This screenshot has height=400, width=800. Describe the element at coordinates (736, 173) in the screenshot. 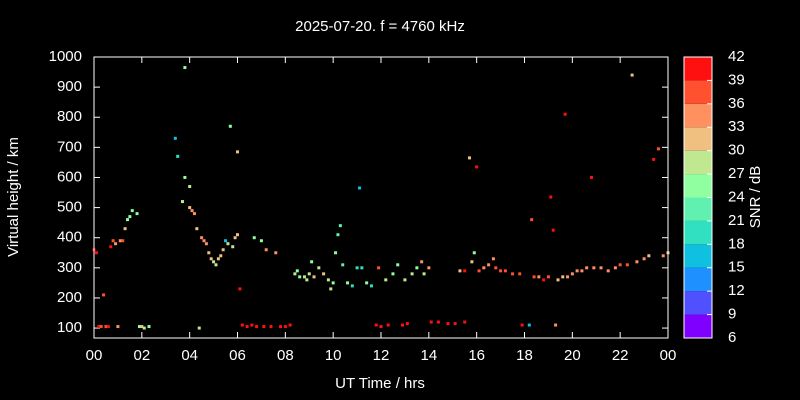

I see `colorbar-tick-label: 27` at that location.